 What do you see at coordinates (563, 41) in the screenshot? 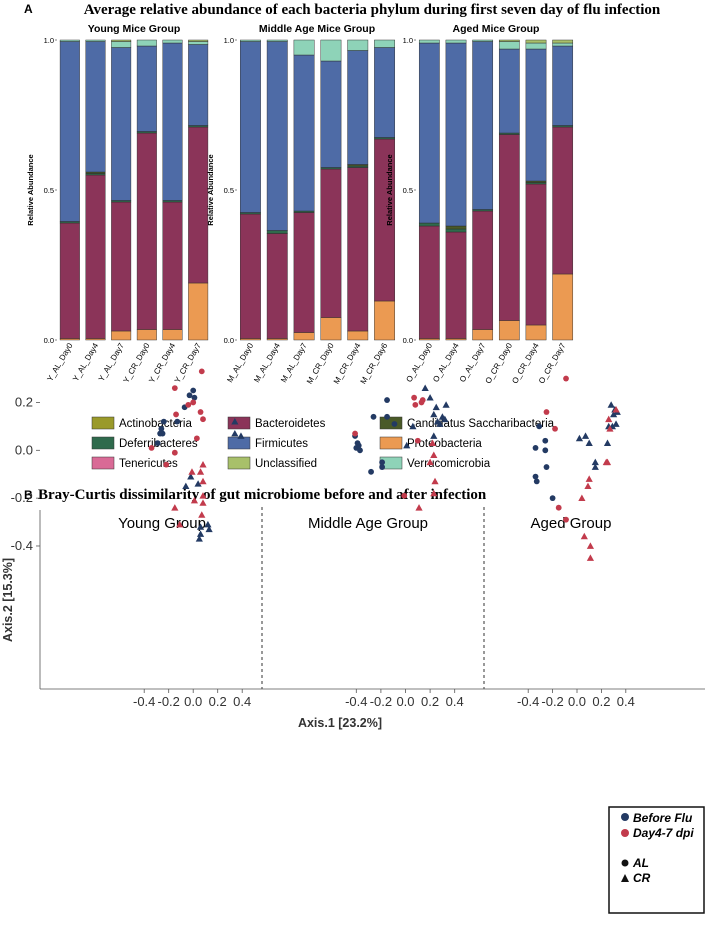
I see `bar-segment-unclassified` at bounding box center [563, 41].